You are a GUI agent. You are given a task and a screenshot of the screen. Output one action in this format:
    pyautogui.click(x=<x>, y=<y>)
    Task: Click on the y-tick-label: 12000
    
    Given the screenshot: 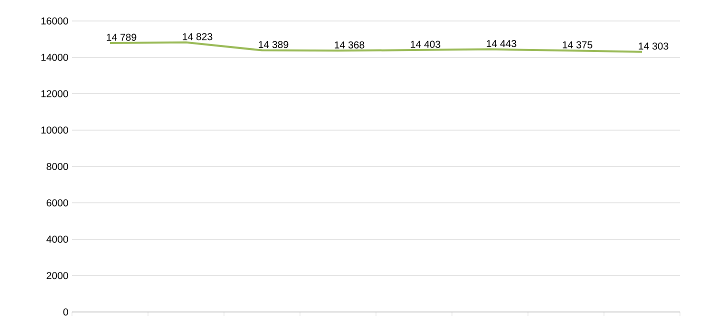 What is the action you would take?
    pyautogui.click(x=54, y=94)
    